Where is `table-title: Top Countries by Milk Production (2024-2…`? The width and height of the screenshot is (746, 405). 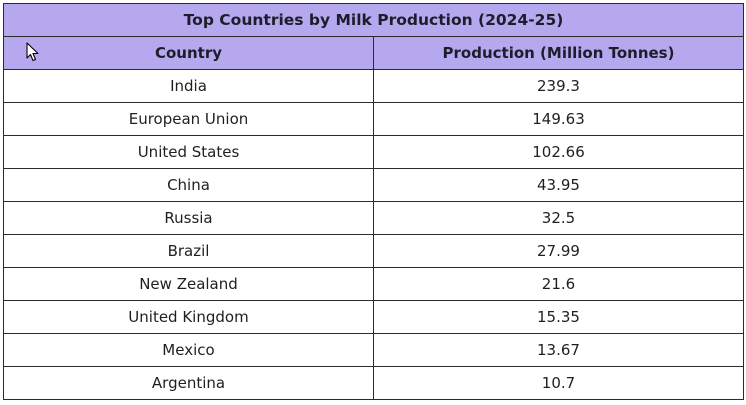 table-title: Top Countries by Milk Production (2024-2… is located at coordinates (373, 20).